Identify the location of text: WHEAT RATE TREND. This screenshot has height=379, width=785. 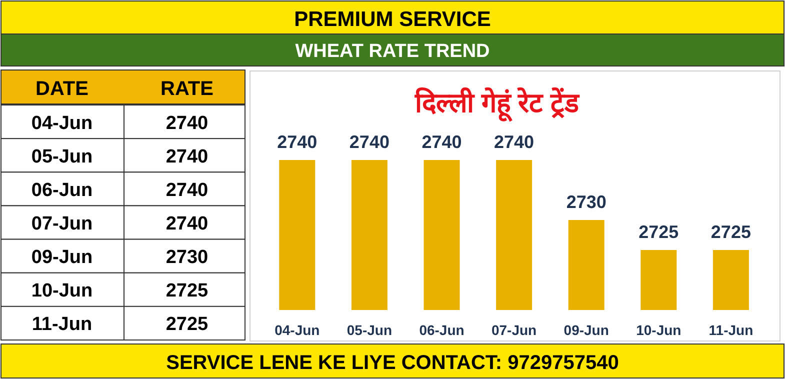
(392, 51).